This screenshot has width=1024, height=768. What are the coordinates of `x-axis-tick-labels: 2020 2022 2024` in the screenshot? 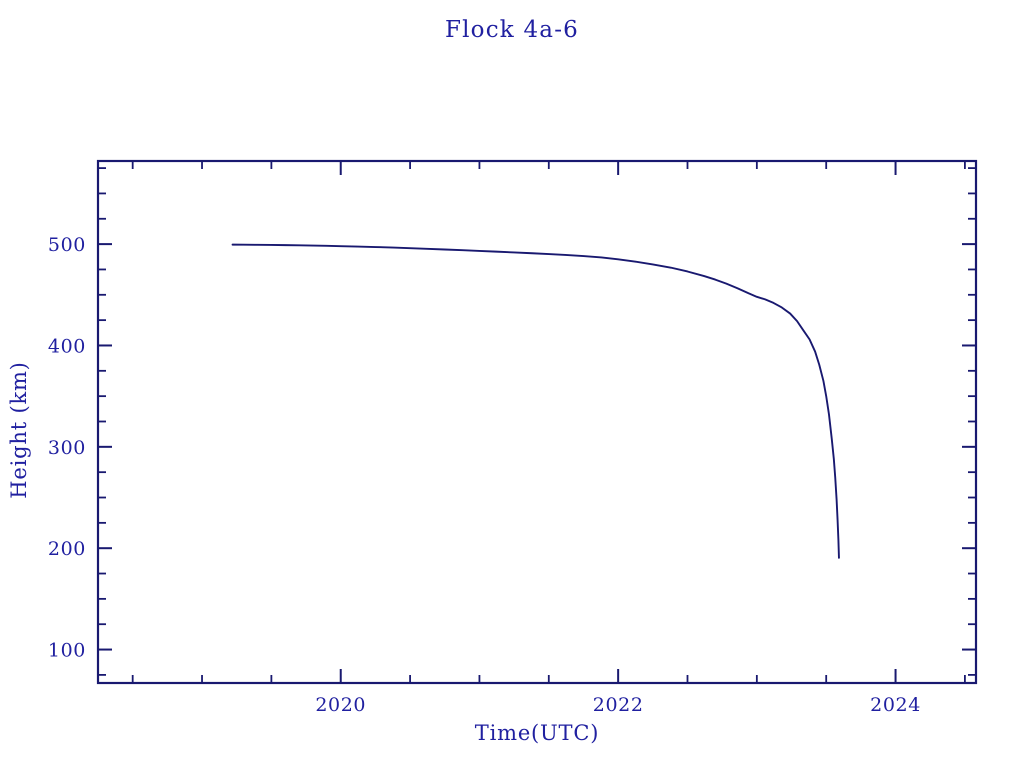 It's located at (618, 705).